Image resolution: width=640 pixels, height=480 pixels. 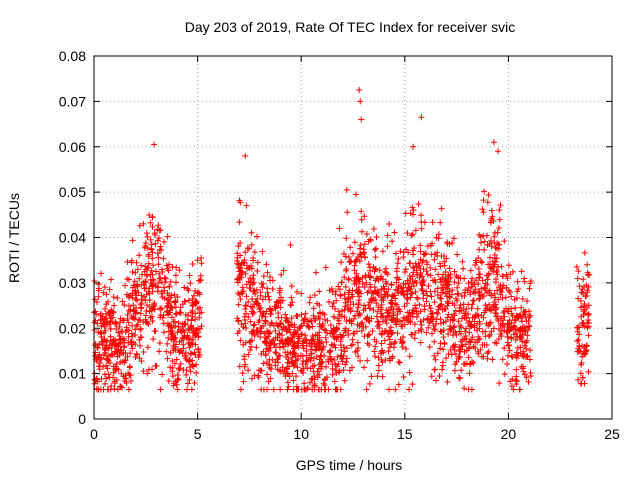 I want to click on y-tick-label: 0, so click(x=82, y=419).